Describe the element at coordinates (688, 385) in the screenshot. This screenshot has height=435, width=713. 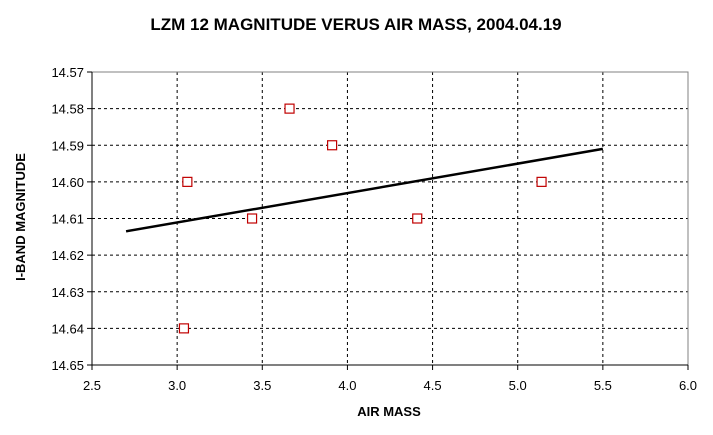
I see `x-tick-label: 6.0` at that location.